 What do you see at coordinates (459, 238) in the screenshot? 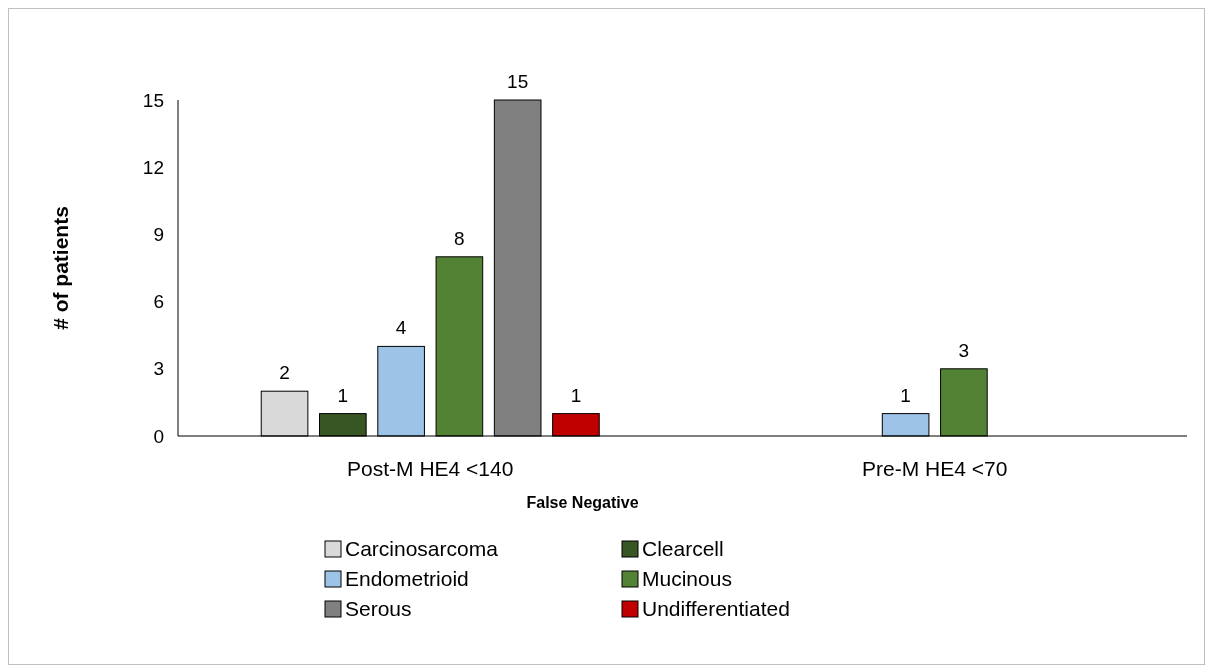
I see `data-label: 8` at bounding box center [459, 238].